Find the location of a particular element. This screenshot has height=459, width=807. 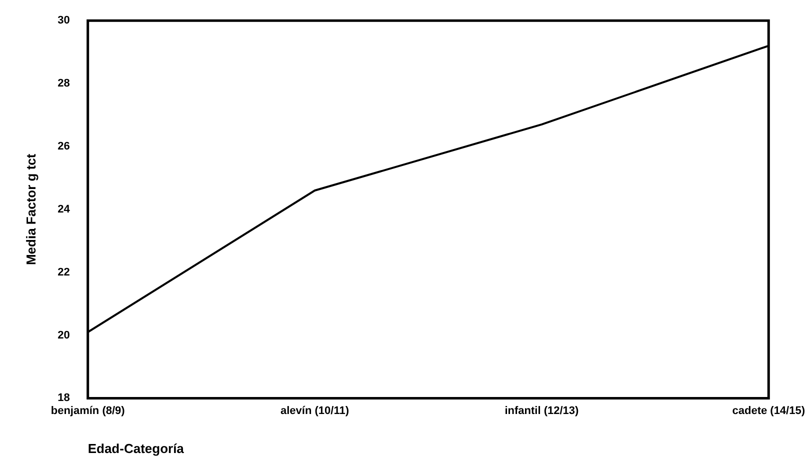

y-tick-label: 30 is located at coordinates (64, 20).